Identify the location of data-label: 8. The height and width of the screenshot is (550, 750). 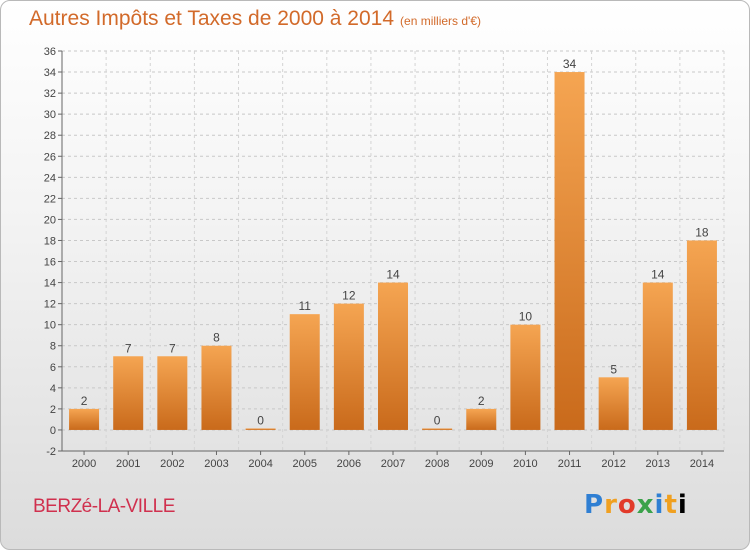
(216, 338).